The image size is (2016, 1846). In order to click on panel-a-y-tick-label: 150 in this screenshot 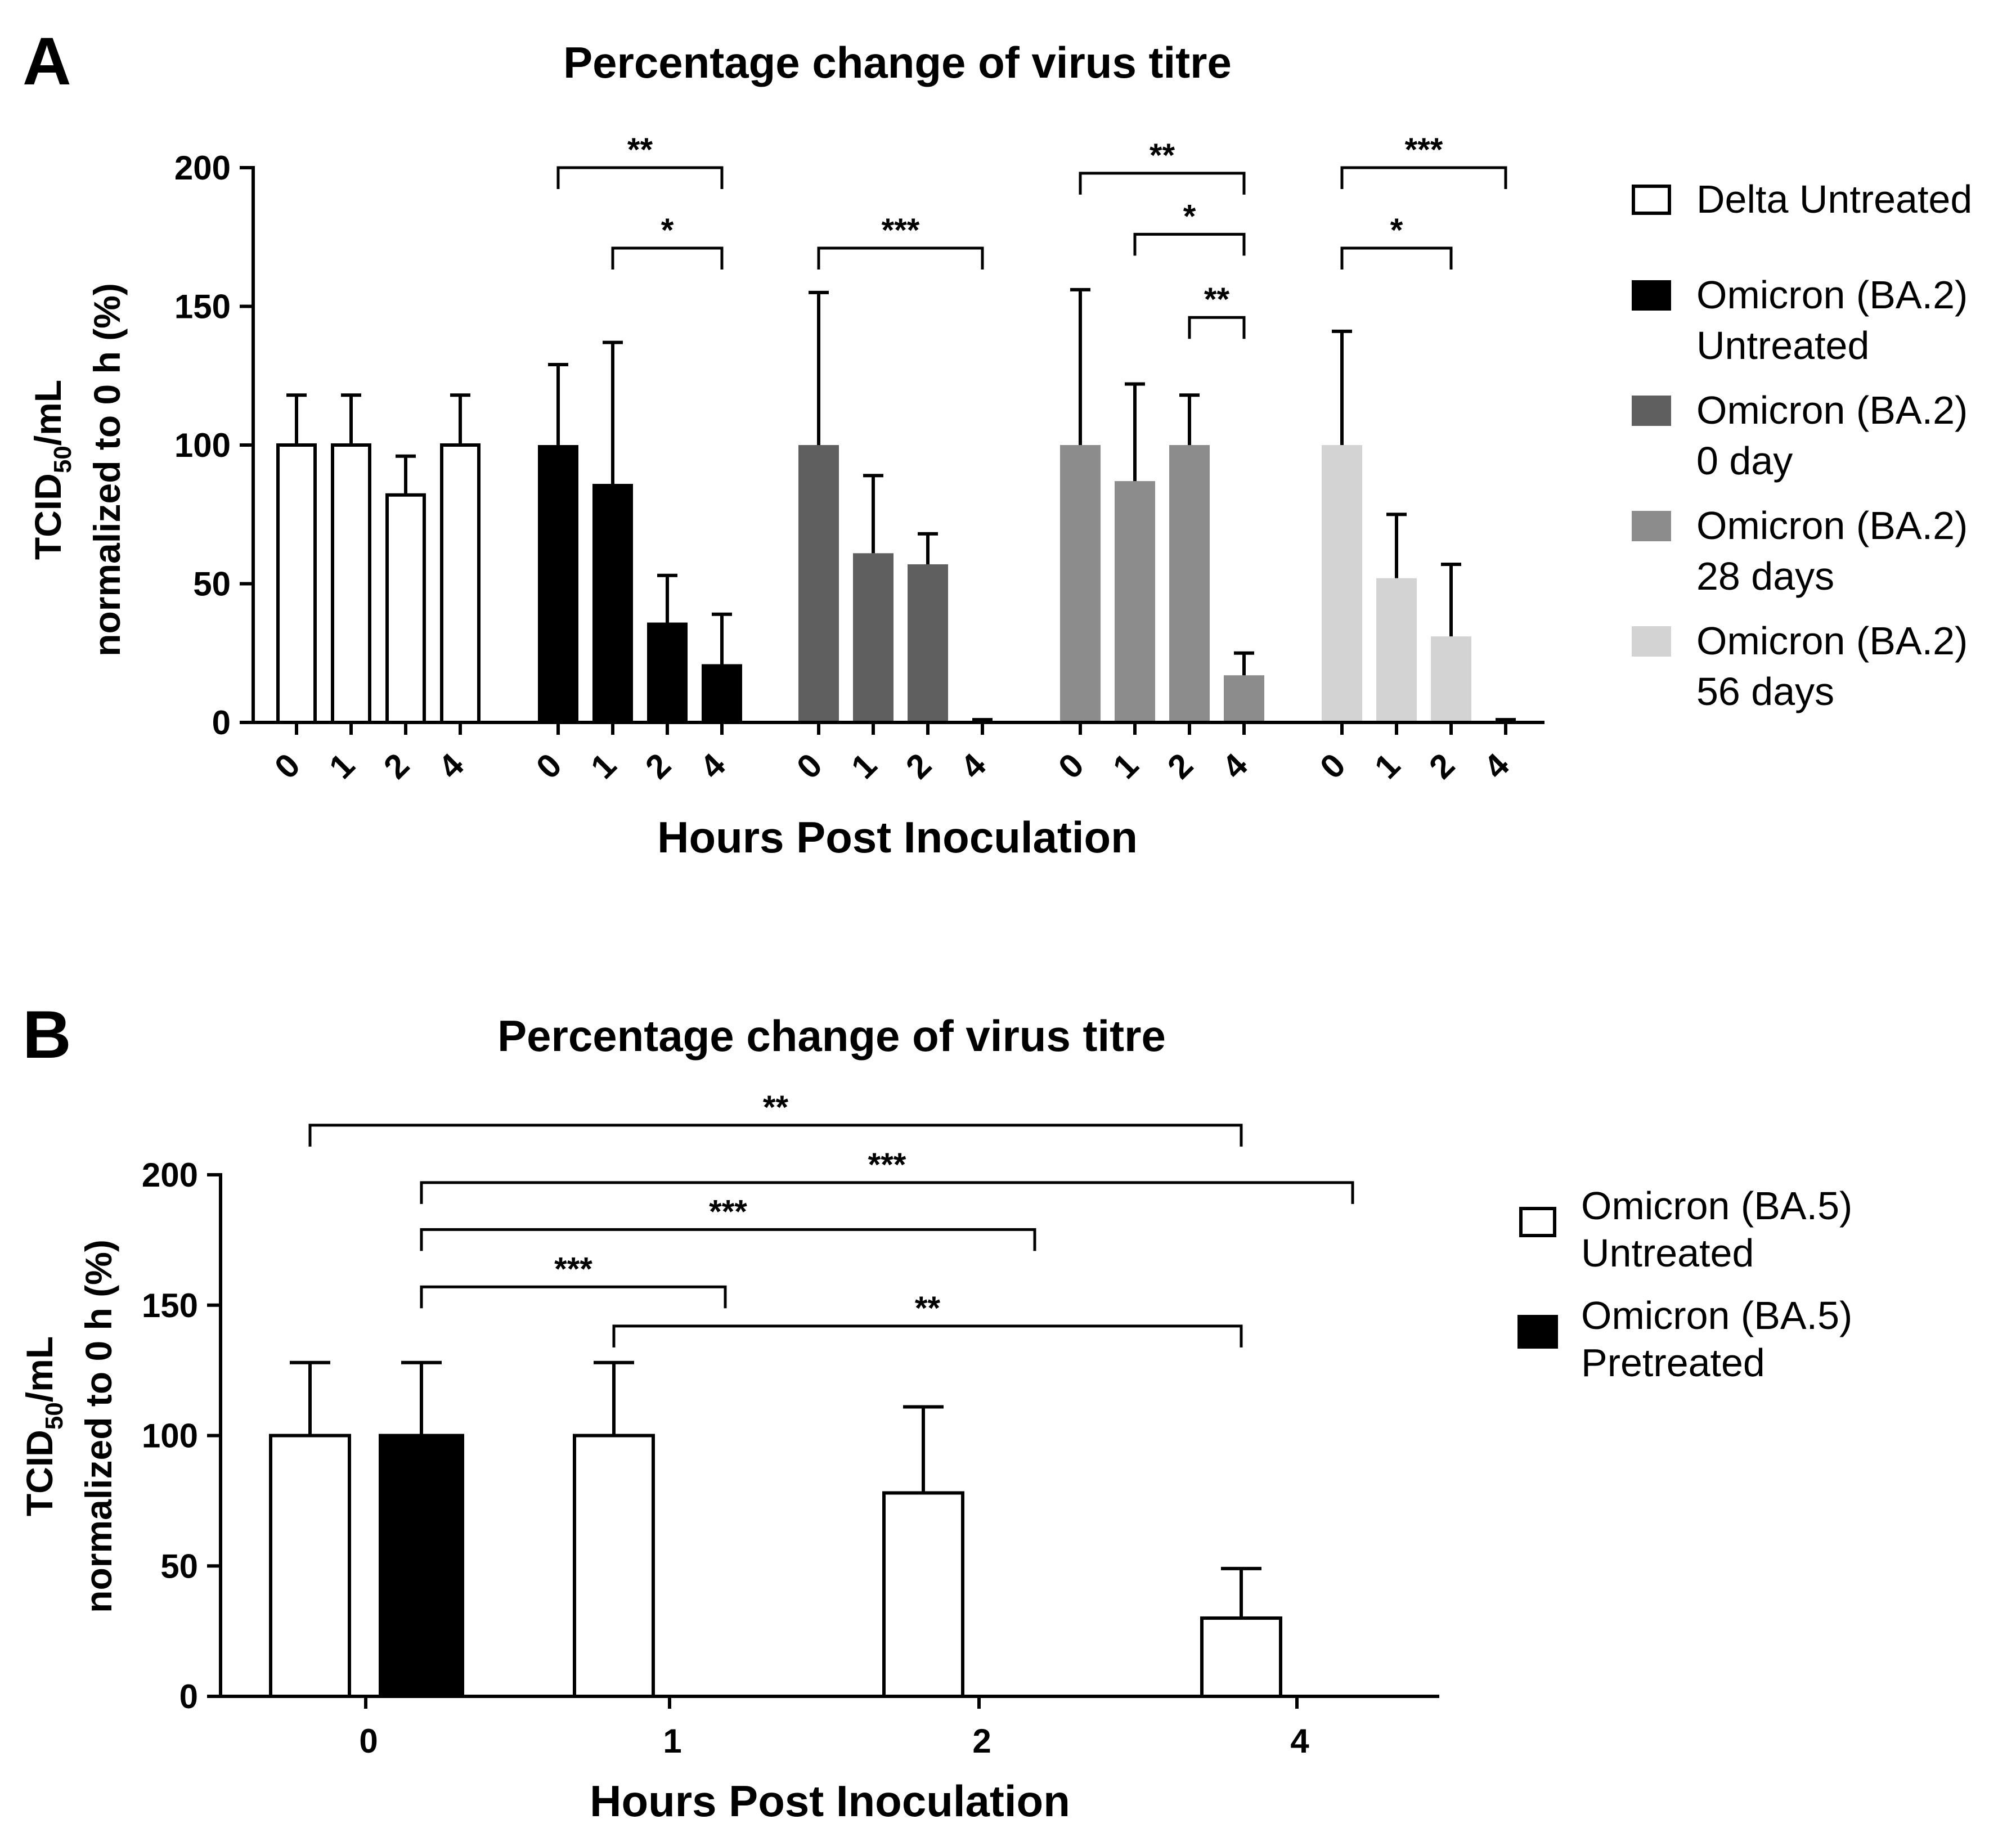, I will do `click(202, 307)`.